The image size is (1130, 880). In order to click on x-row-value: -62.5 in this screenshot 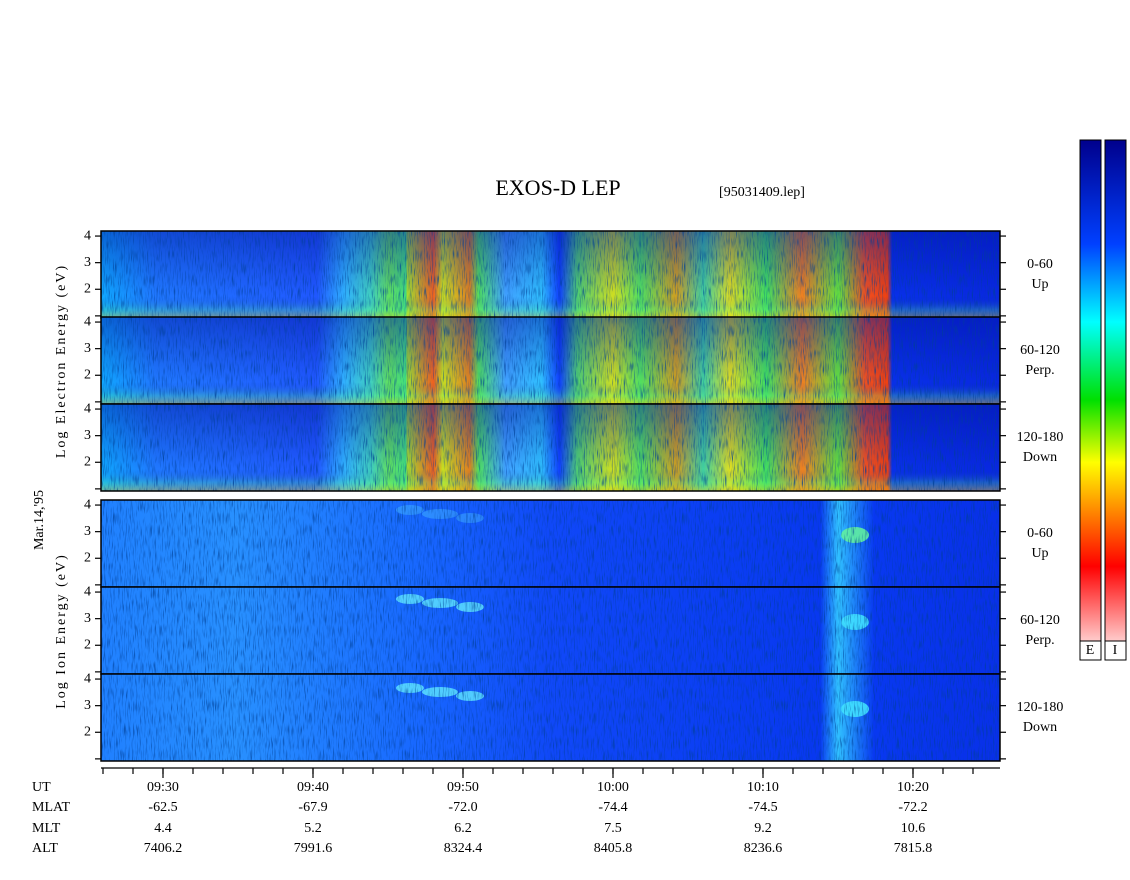, I will do `click(162, 807)`.